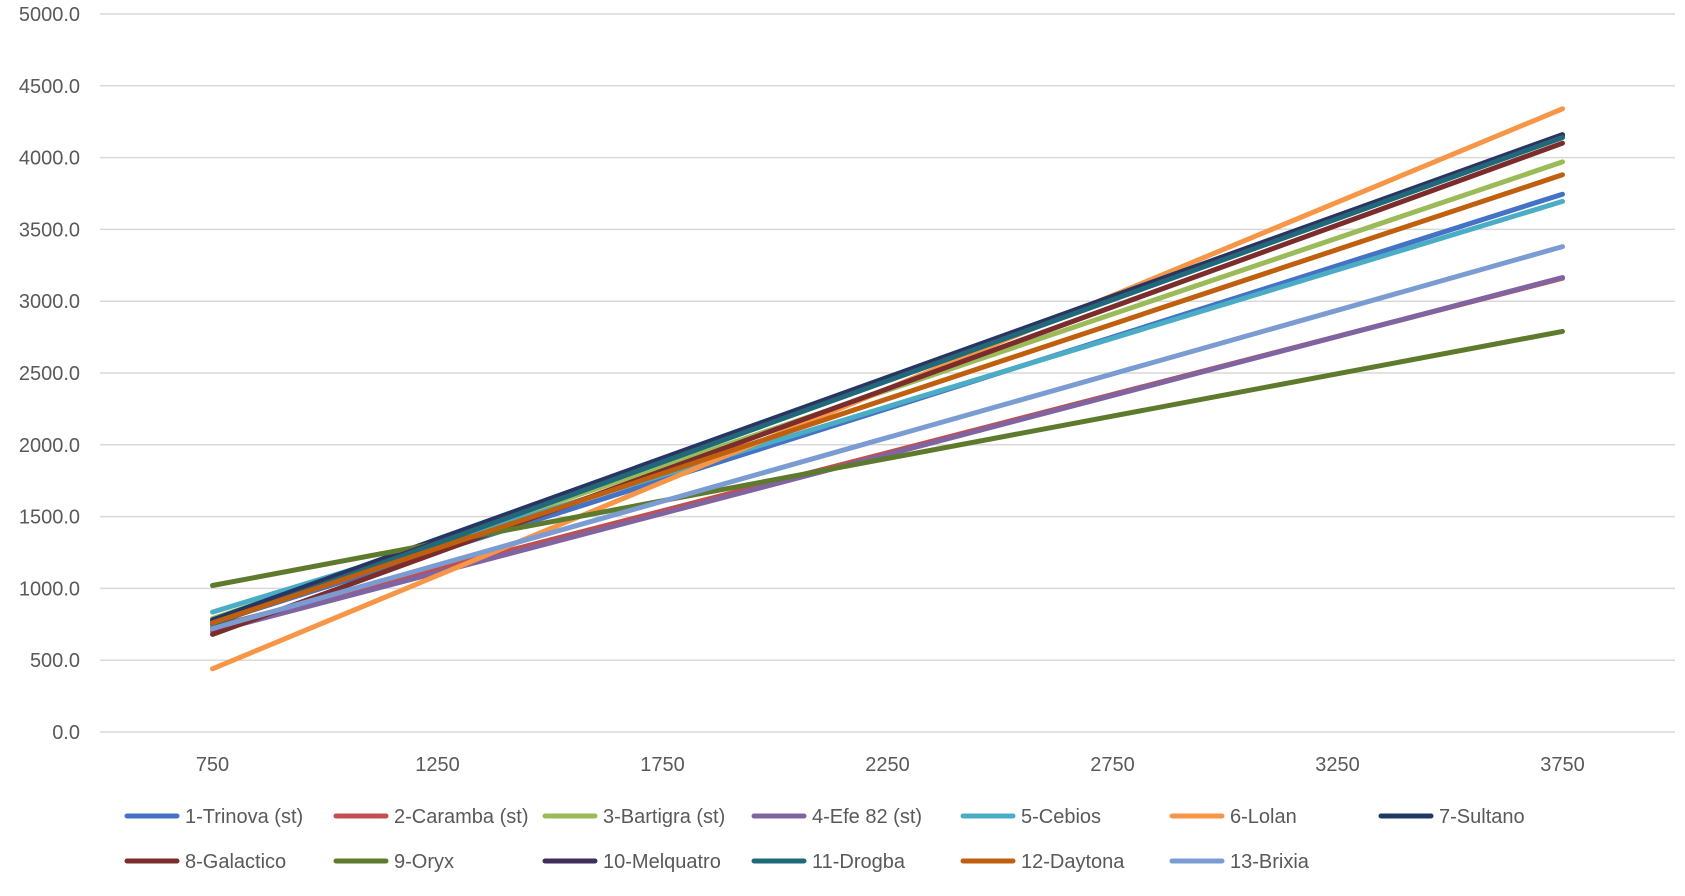  Describe the element at coordinates (1073, 862) in the screenshot. I see `legend-label: 12-Daytona` at that location.